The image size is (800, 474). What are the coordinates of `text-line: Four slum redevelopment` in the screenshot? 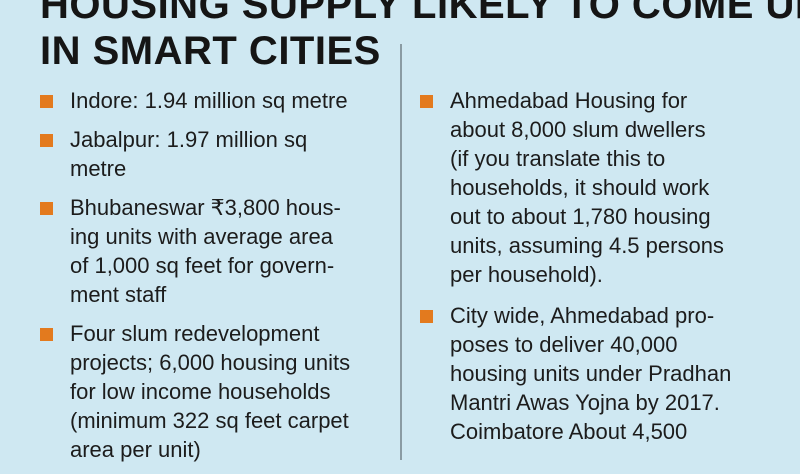 It's located at (195, 333).